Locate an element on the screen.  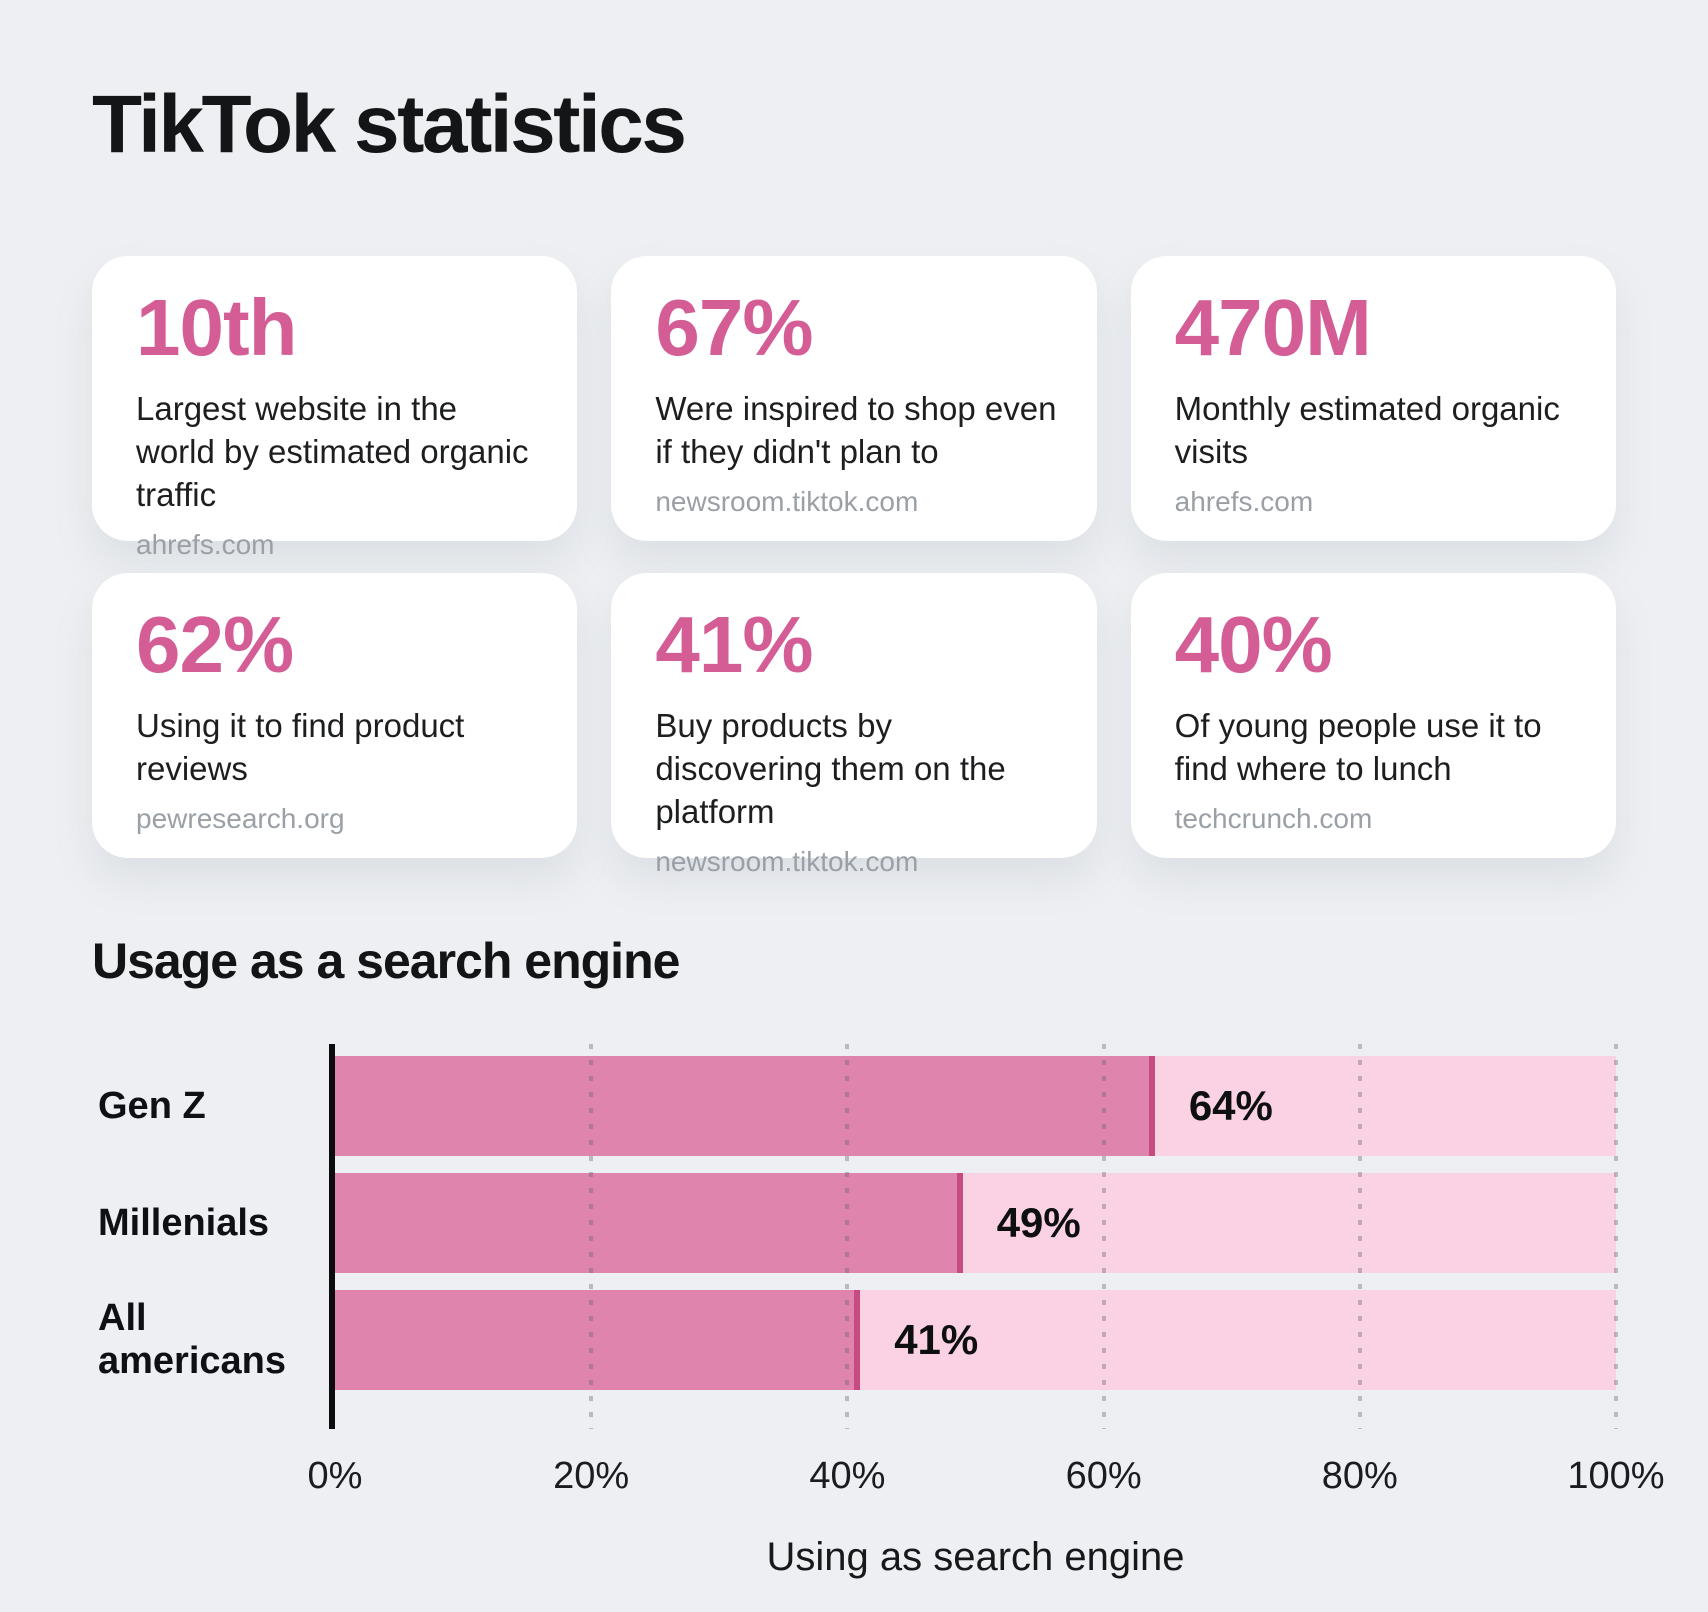
x-tick-label: 40% is located at coordinates (847, 1476).